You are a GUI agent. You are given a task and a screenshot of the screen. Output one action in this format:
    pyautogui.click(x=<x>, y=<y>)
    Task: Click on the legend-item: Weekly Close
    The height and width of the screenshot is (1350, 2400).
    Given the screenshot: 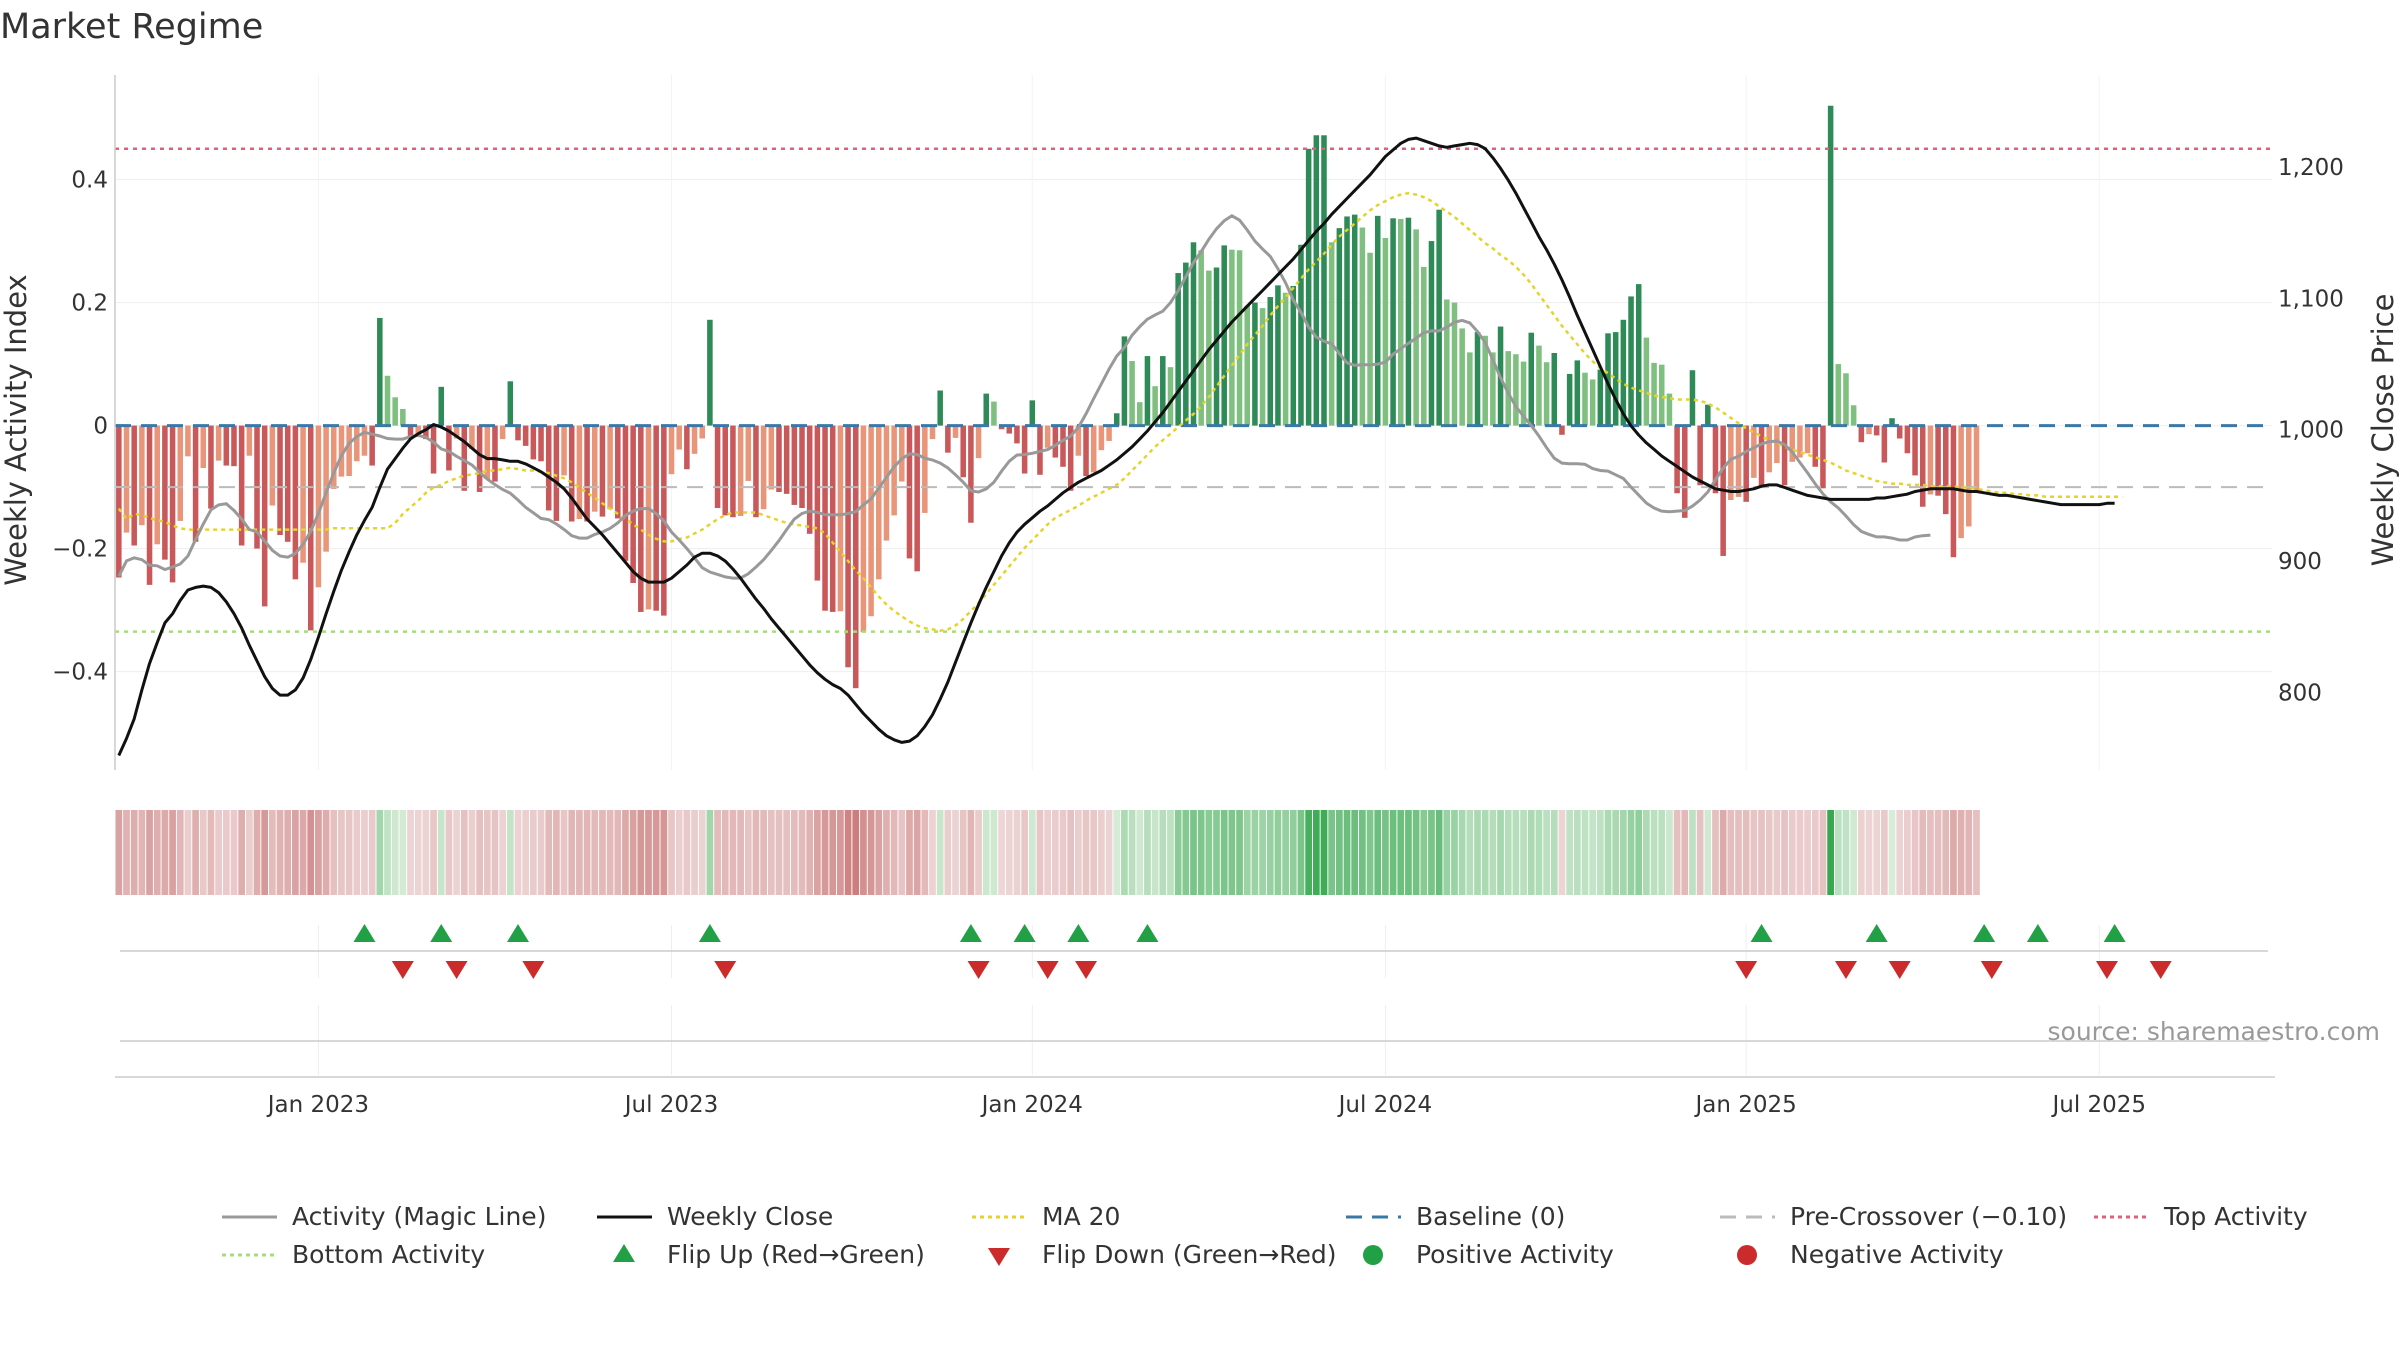 What is the action you would take?
    pyautogui.click(x=715, y=1216)
    